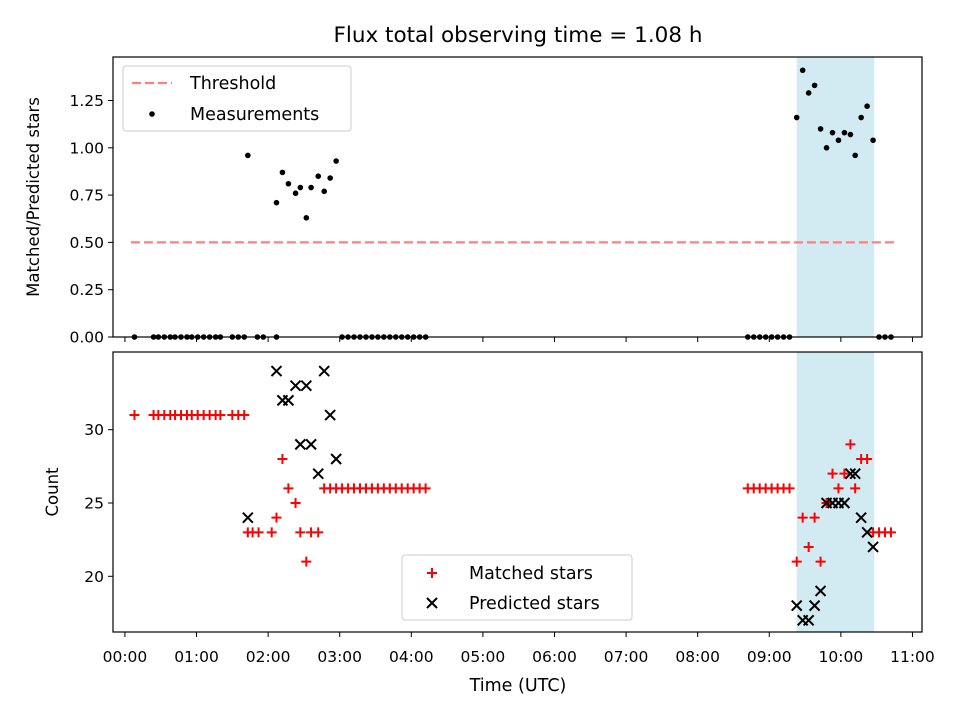 Image resolution: width=960 pixels, height=720 pixels. Describe the element at coordinates (554, 657) in the screenshot. I see `x-tick-label: 06:00` at that location.